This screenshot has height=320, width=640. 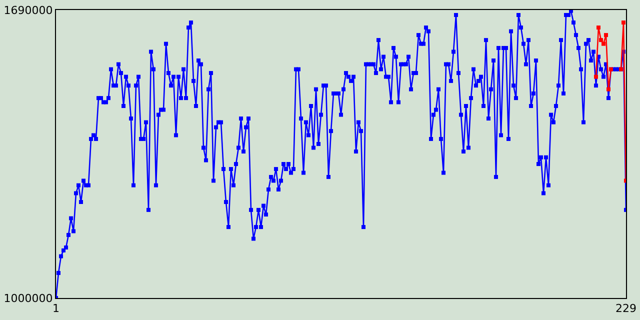 What do you see at coordinates (626, 309) in the screenshot?
I see `x-tick-label: 229` at bounding box center [626, 309].